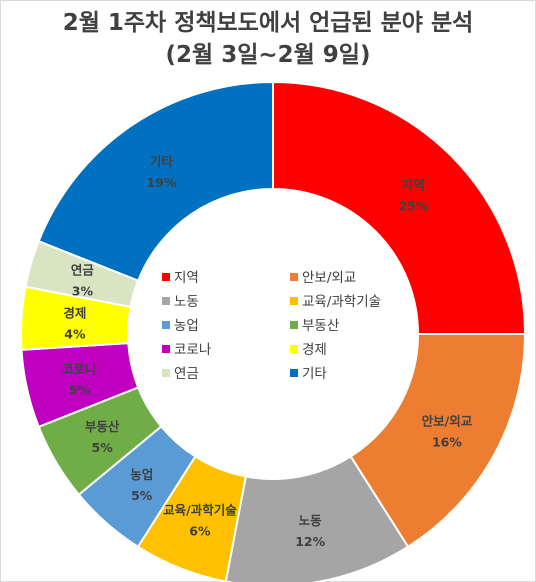 The width and height of the screenshot is (536, 582). I want to click on legend-item-2: 노동, so click(180, 302).